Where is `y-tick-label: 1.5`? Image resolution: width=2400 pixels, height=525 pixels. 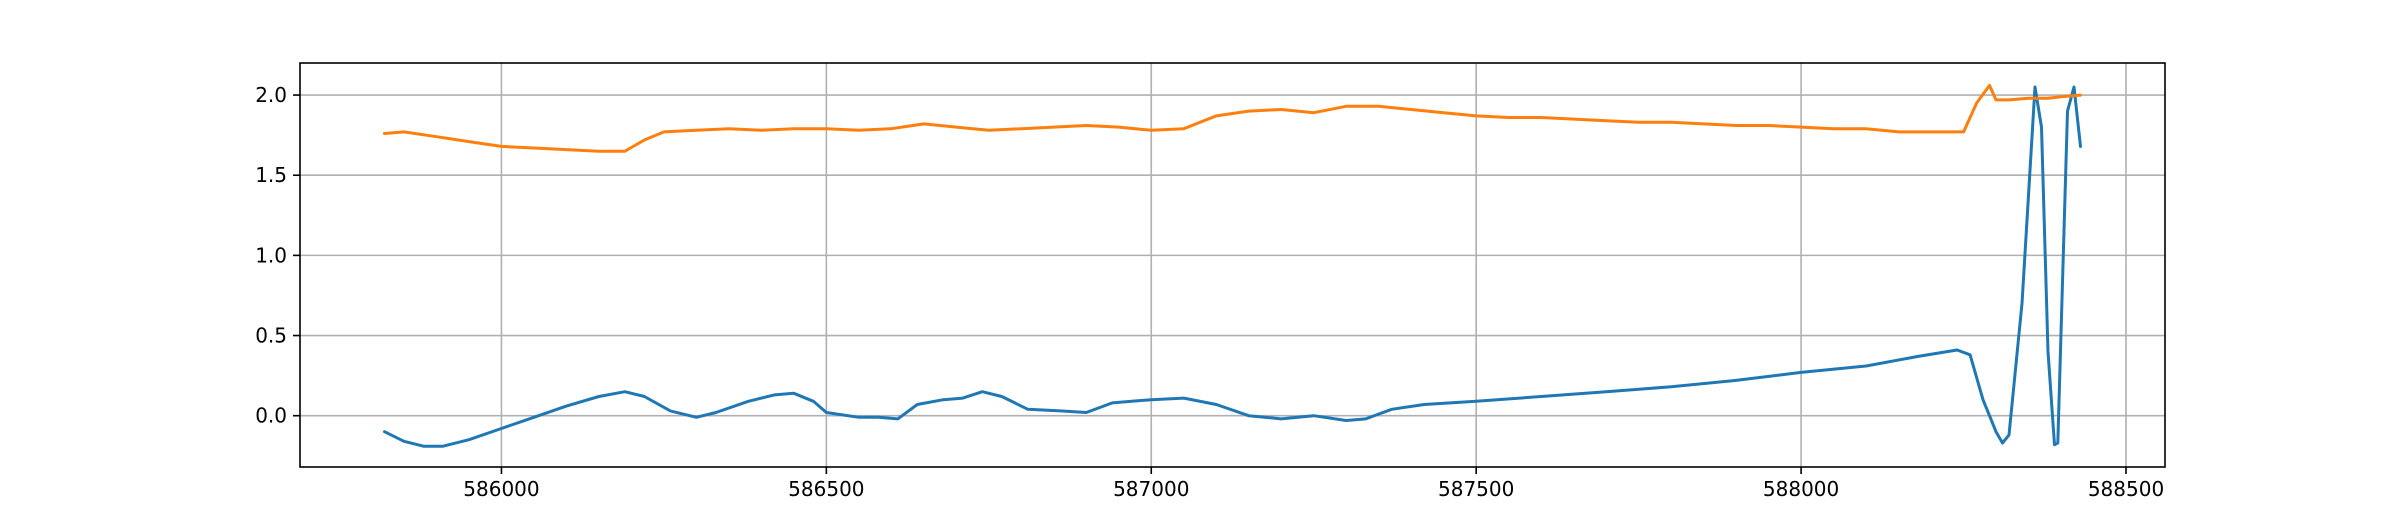
y-tick-label: 1.5 is located at coordinates (271, 175).